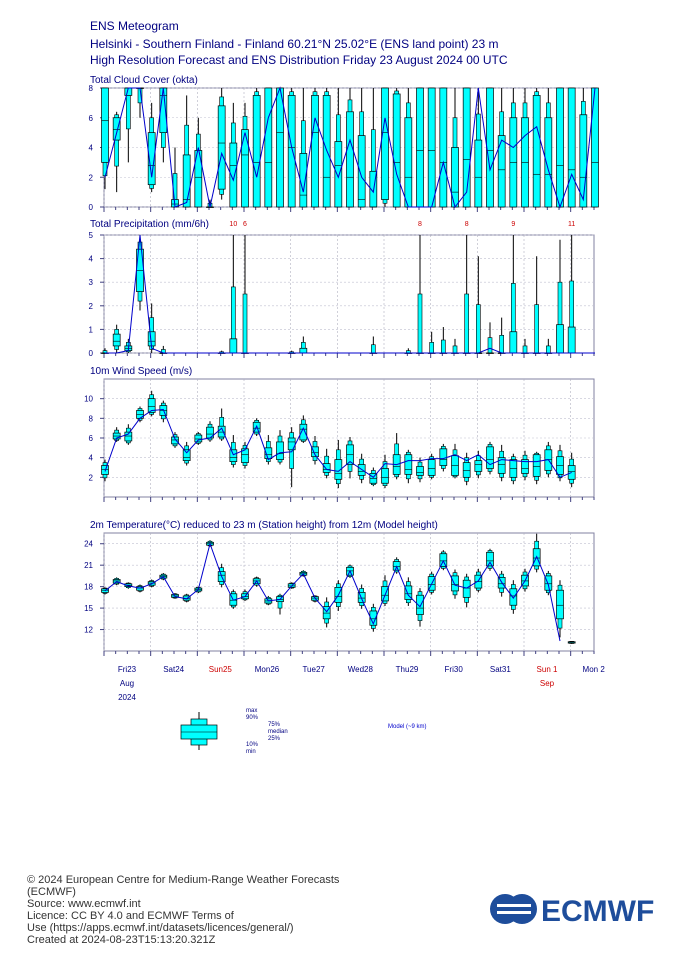 The image size is (700, 966). I want to click on y-tick-label: 4, so click(91, 148).